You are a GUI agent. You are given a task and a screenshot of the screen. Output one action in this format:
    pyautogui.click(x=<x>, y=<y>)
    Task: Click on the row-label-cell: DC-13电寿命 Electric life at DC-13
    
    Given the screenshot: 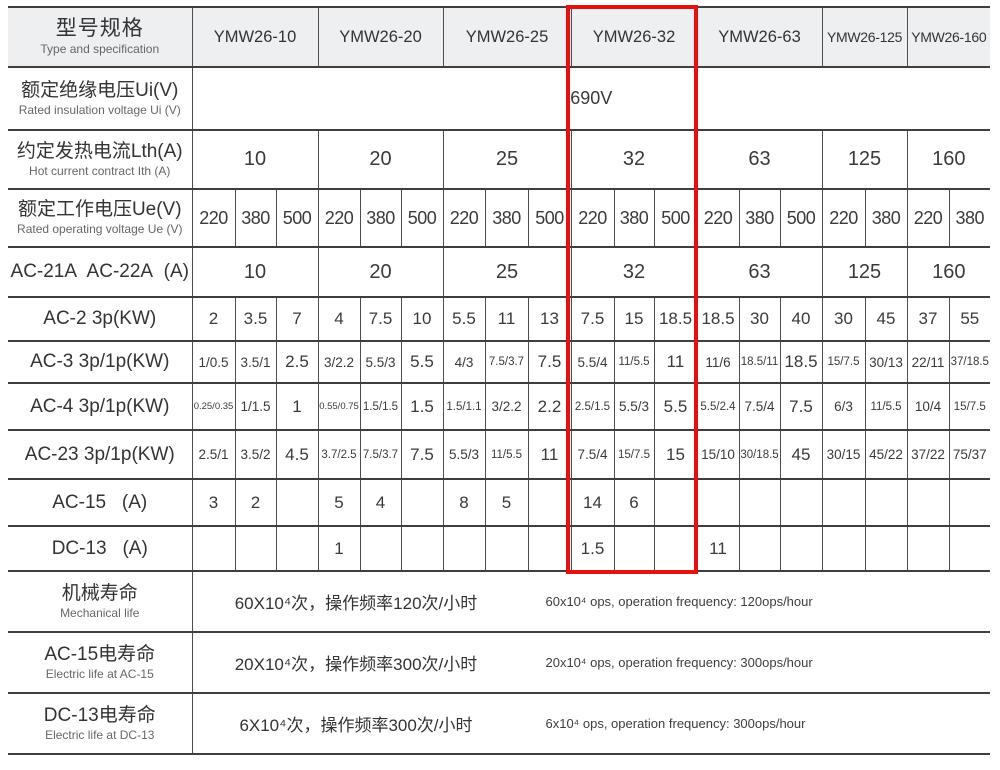 What is the action you would take?
    pyautogui.click(x=100, y=723)
    